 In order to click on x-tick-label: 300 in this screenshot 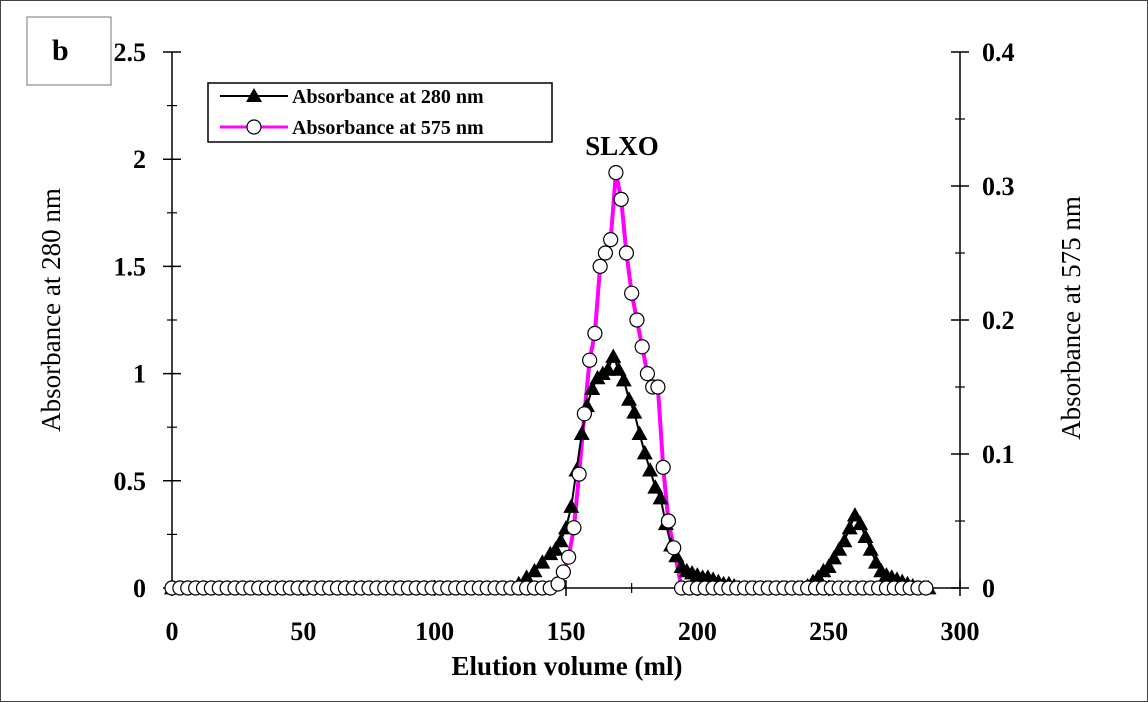, I will do `click(960, 631)`.